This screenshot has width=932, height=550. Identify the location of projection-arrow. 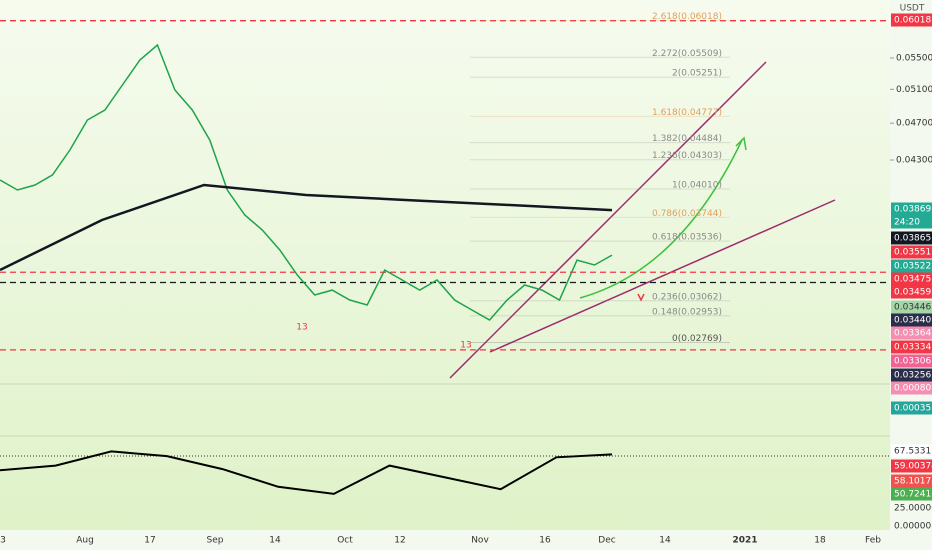
(661, 219).